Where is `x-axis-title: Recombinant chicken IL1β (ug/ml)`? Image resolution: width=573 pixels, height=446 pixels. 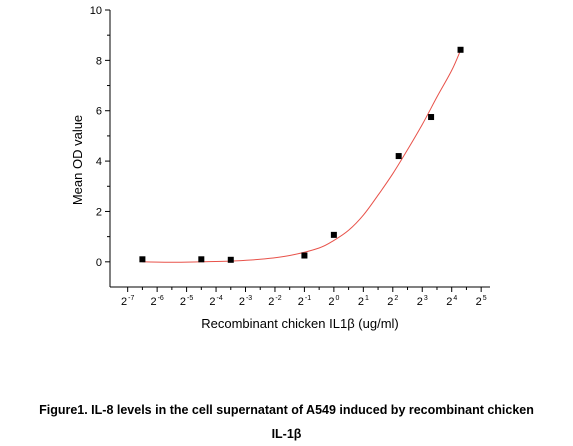
x-axis-title: Recombinant chicken IL1β (ug/ml) is located at coordinates (300, 323).